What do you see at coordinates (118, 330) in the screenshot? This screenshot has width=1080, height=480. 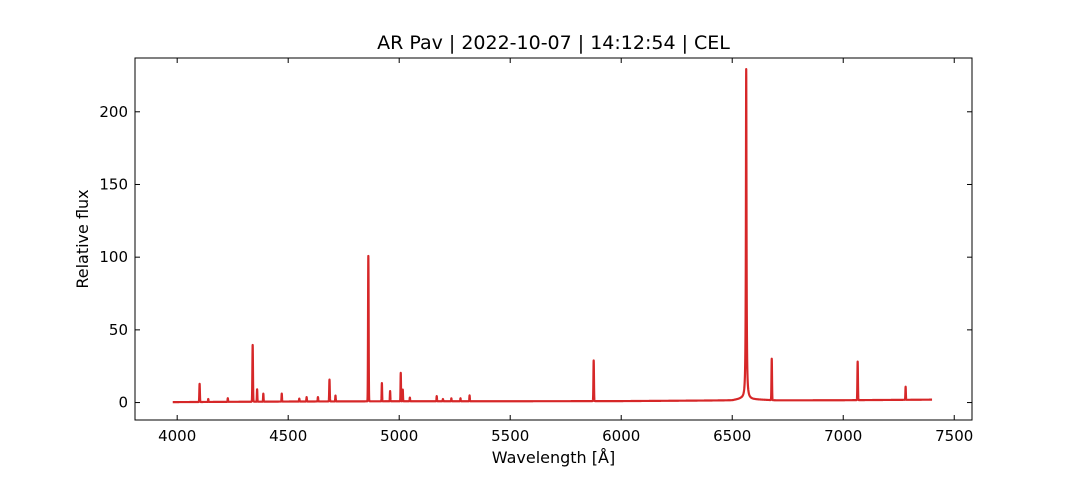 I see `y-tick-label: 50` at bounding box center [118, 330].